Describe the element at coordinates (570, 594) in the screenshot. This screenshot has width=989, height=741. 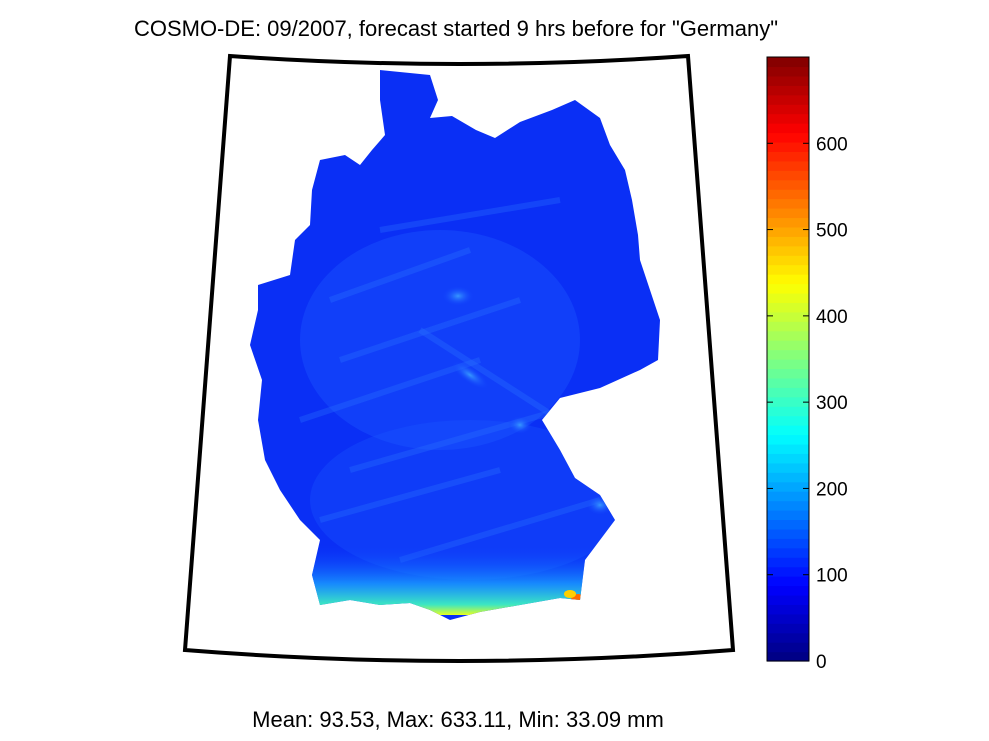
I see `field-max-cell` at that location.